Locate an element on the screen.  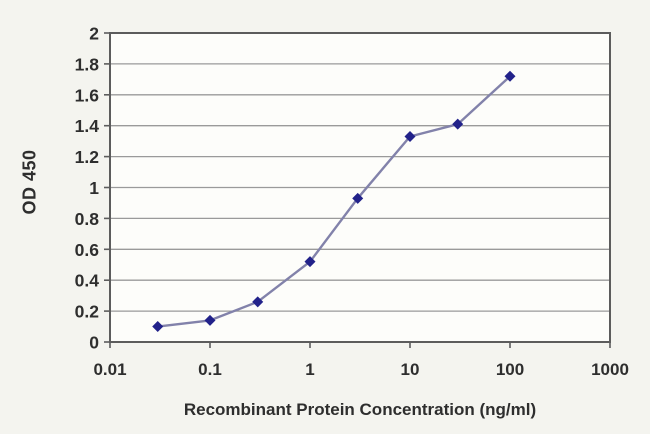
y-tick-label: 0 is located at coordinates (94, 343).